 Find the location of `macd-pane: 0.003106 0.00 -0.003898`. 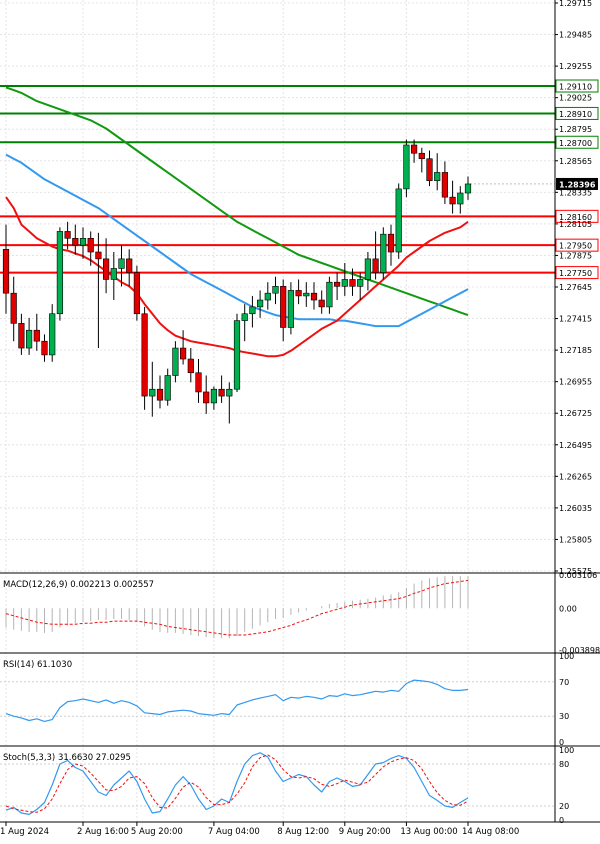

macd-pane: 0.003106 0.00 -0.003898 is located at coordinates (302, 613).